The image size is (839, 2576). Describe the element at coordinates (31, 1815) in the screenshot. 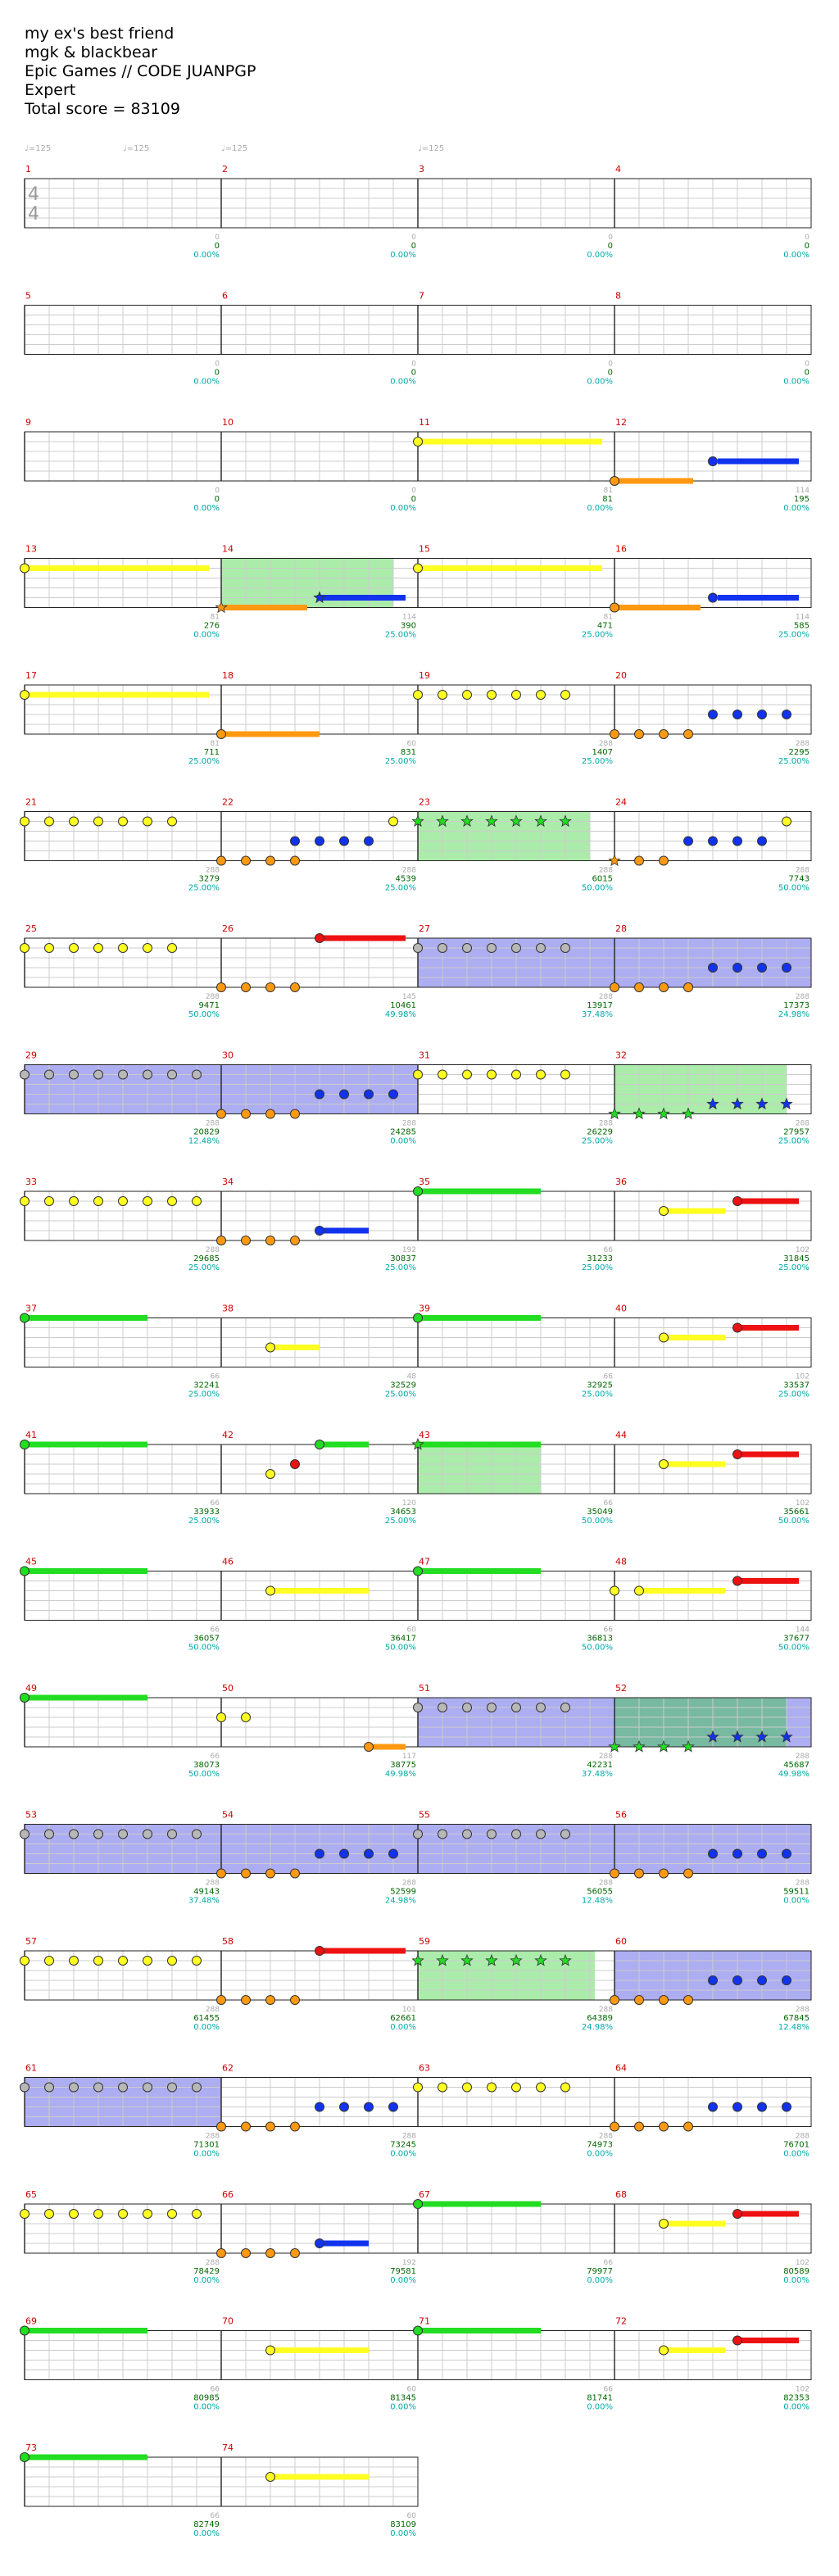

I see `measure-number: 53` at that location.